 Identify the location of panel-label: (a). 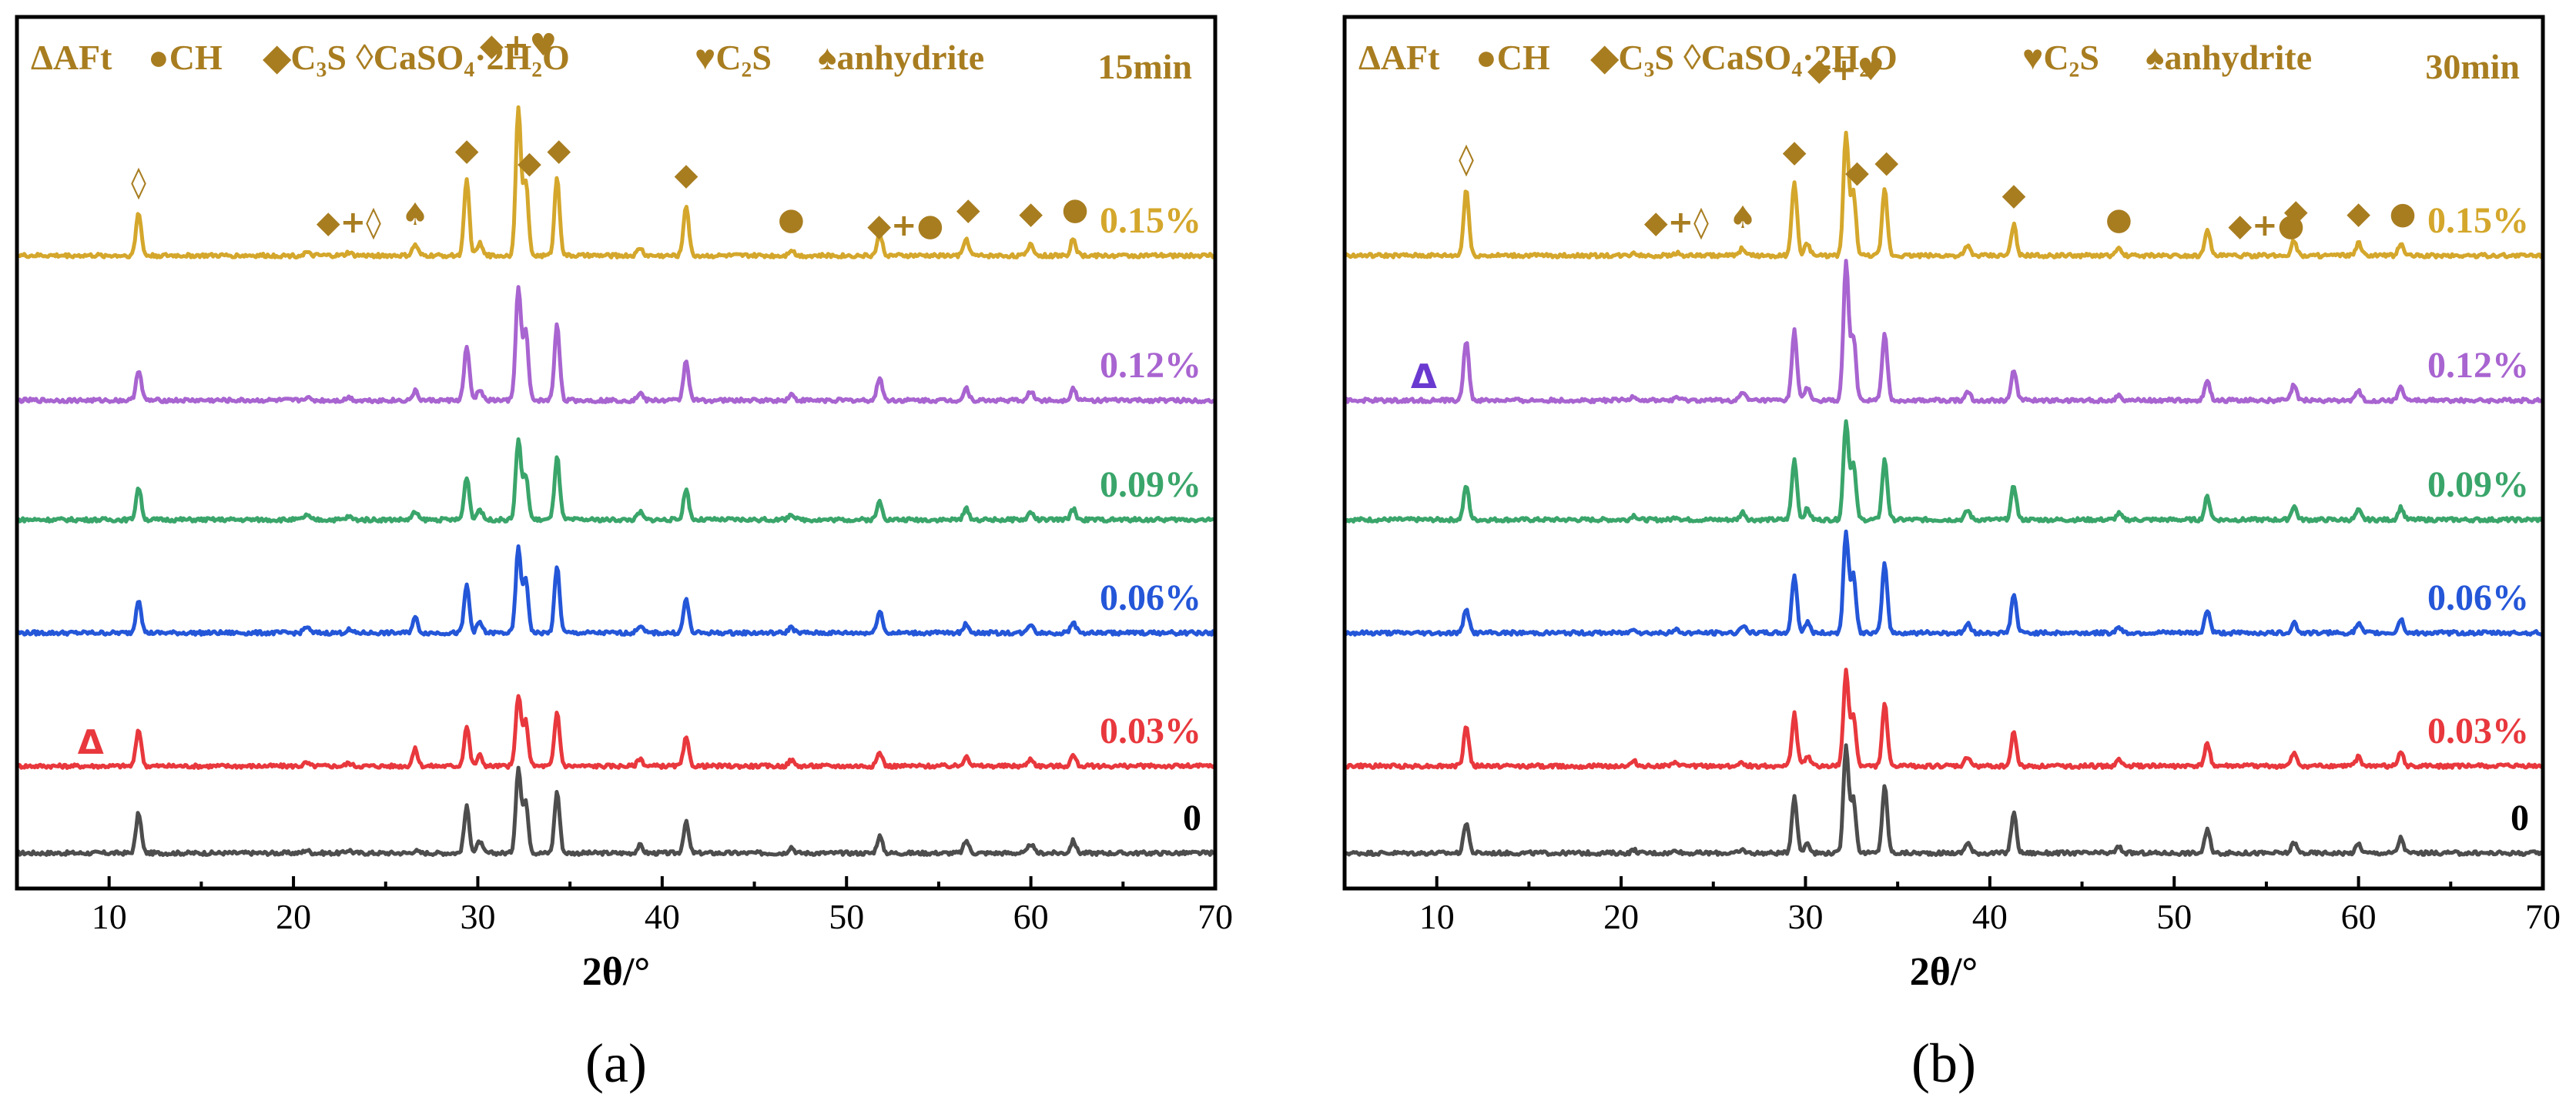
(616, 1063).